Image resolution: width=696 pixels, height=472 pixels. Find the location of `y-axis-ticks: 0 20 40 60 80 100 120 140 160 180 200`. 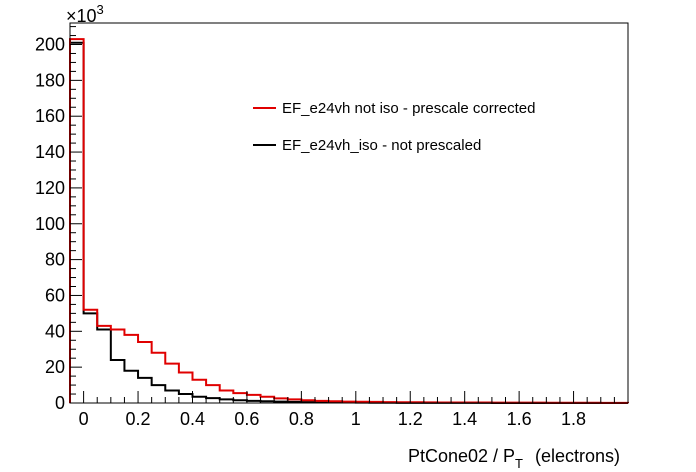

y-axis-ticks: 0 20 40 60 80 100 120 140 160 180 200 is located at coordinates (58, 219).